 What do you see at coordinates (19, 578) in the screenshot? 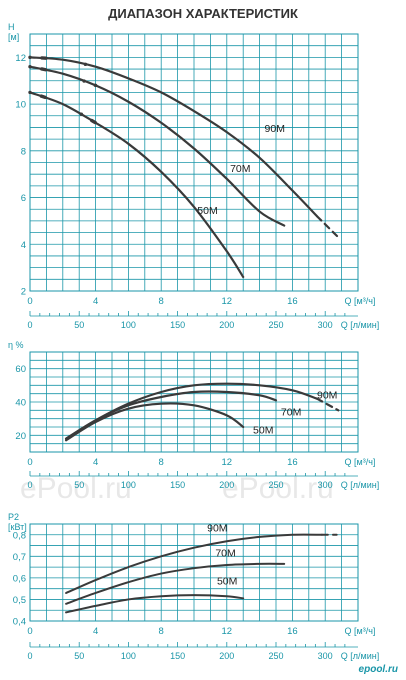
I see `y-tick-label: 0,6` at bounding box center [19, 578].